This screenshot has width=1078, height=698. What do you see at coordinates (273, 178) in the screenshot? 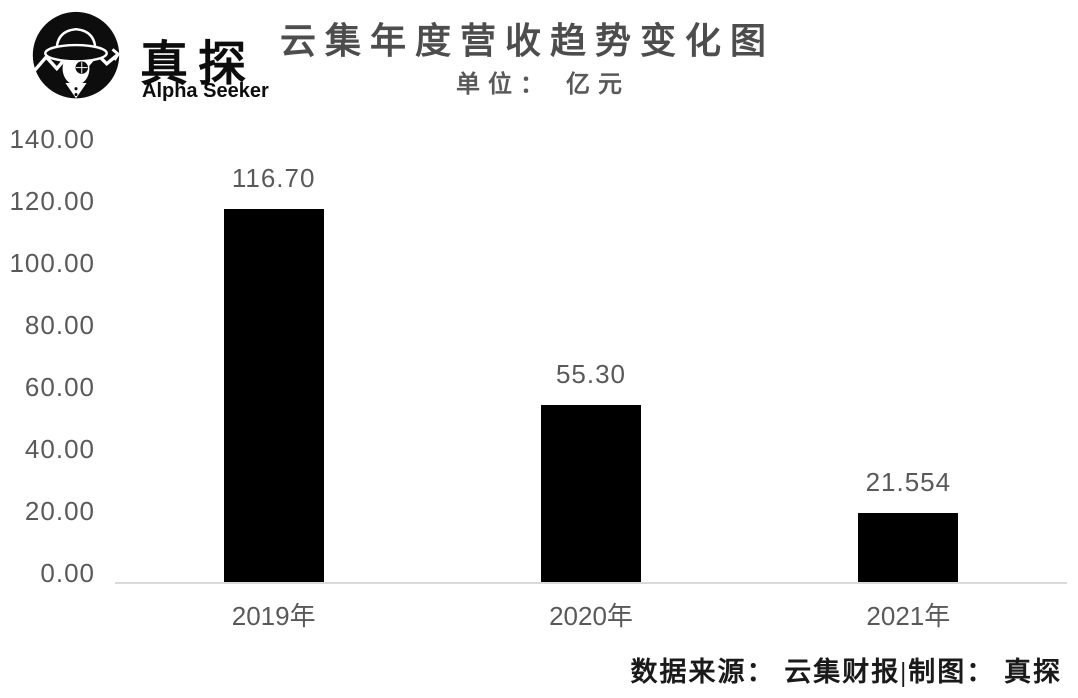
I see `bar-value-label: 116.70` at bounding box center [273, 178].